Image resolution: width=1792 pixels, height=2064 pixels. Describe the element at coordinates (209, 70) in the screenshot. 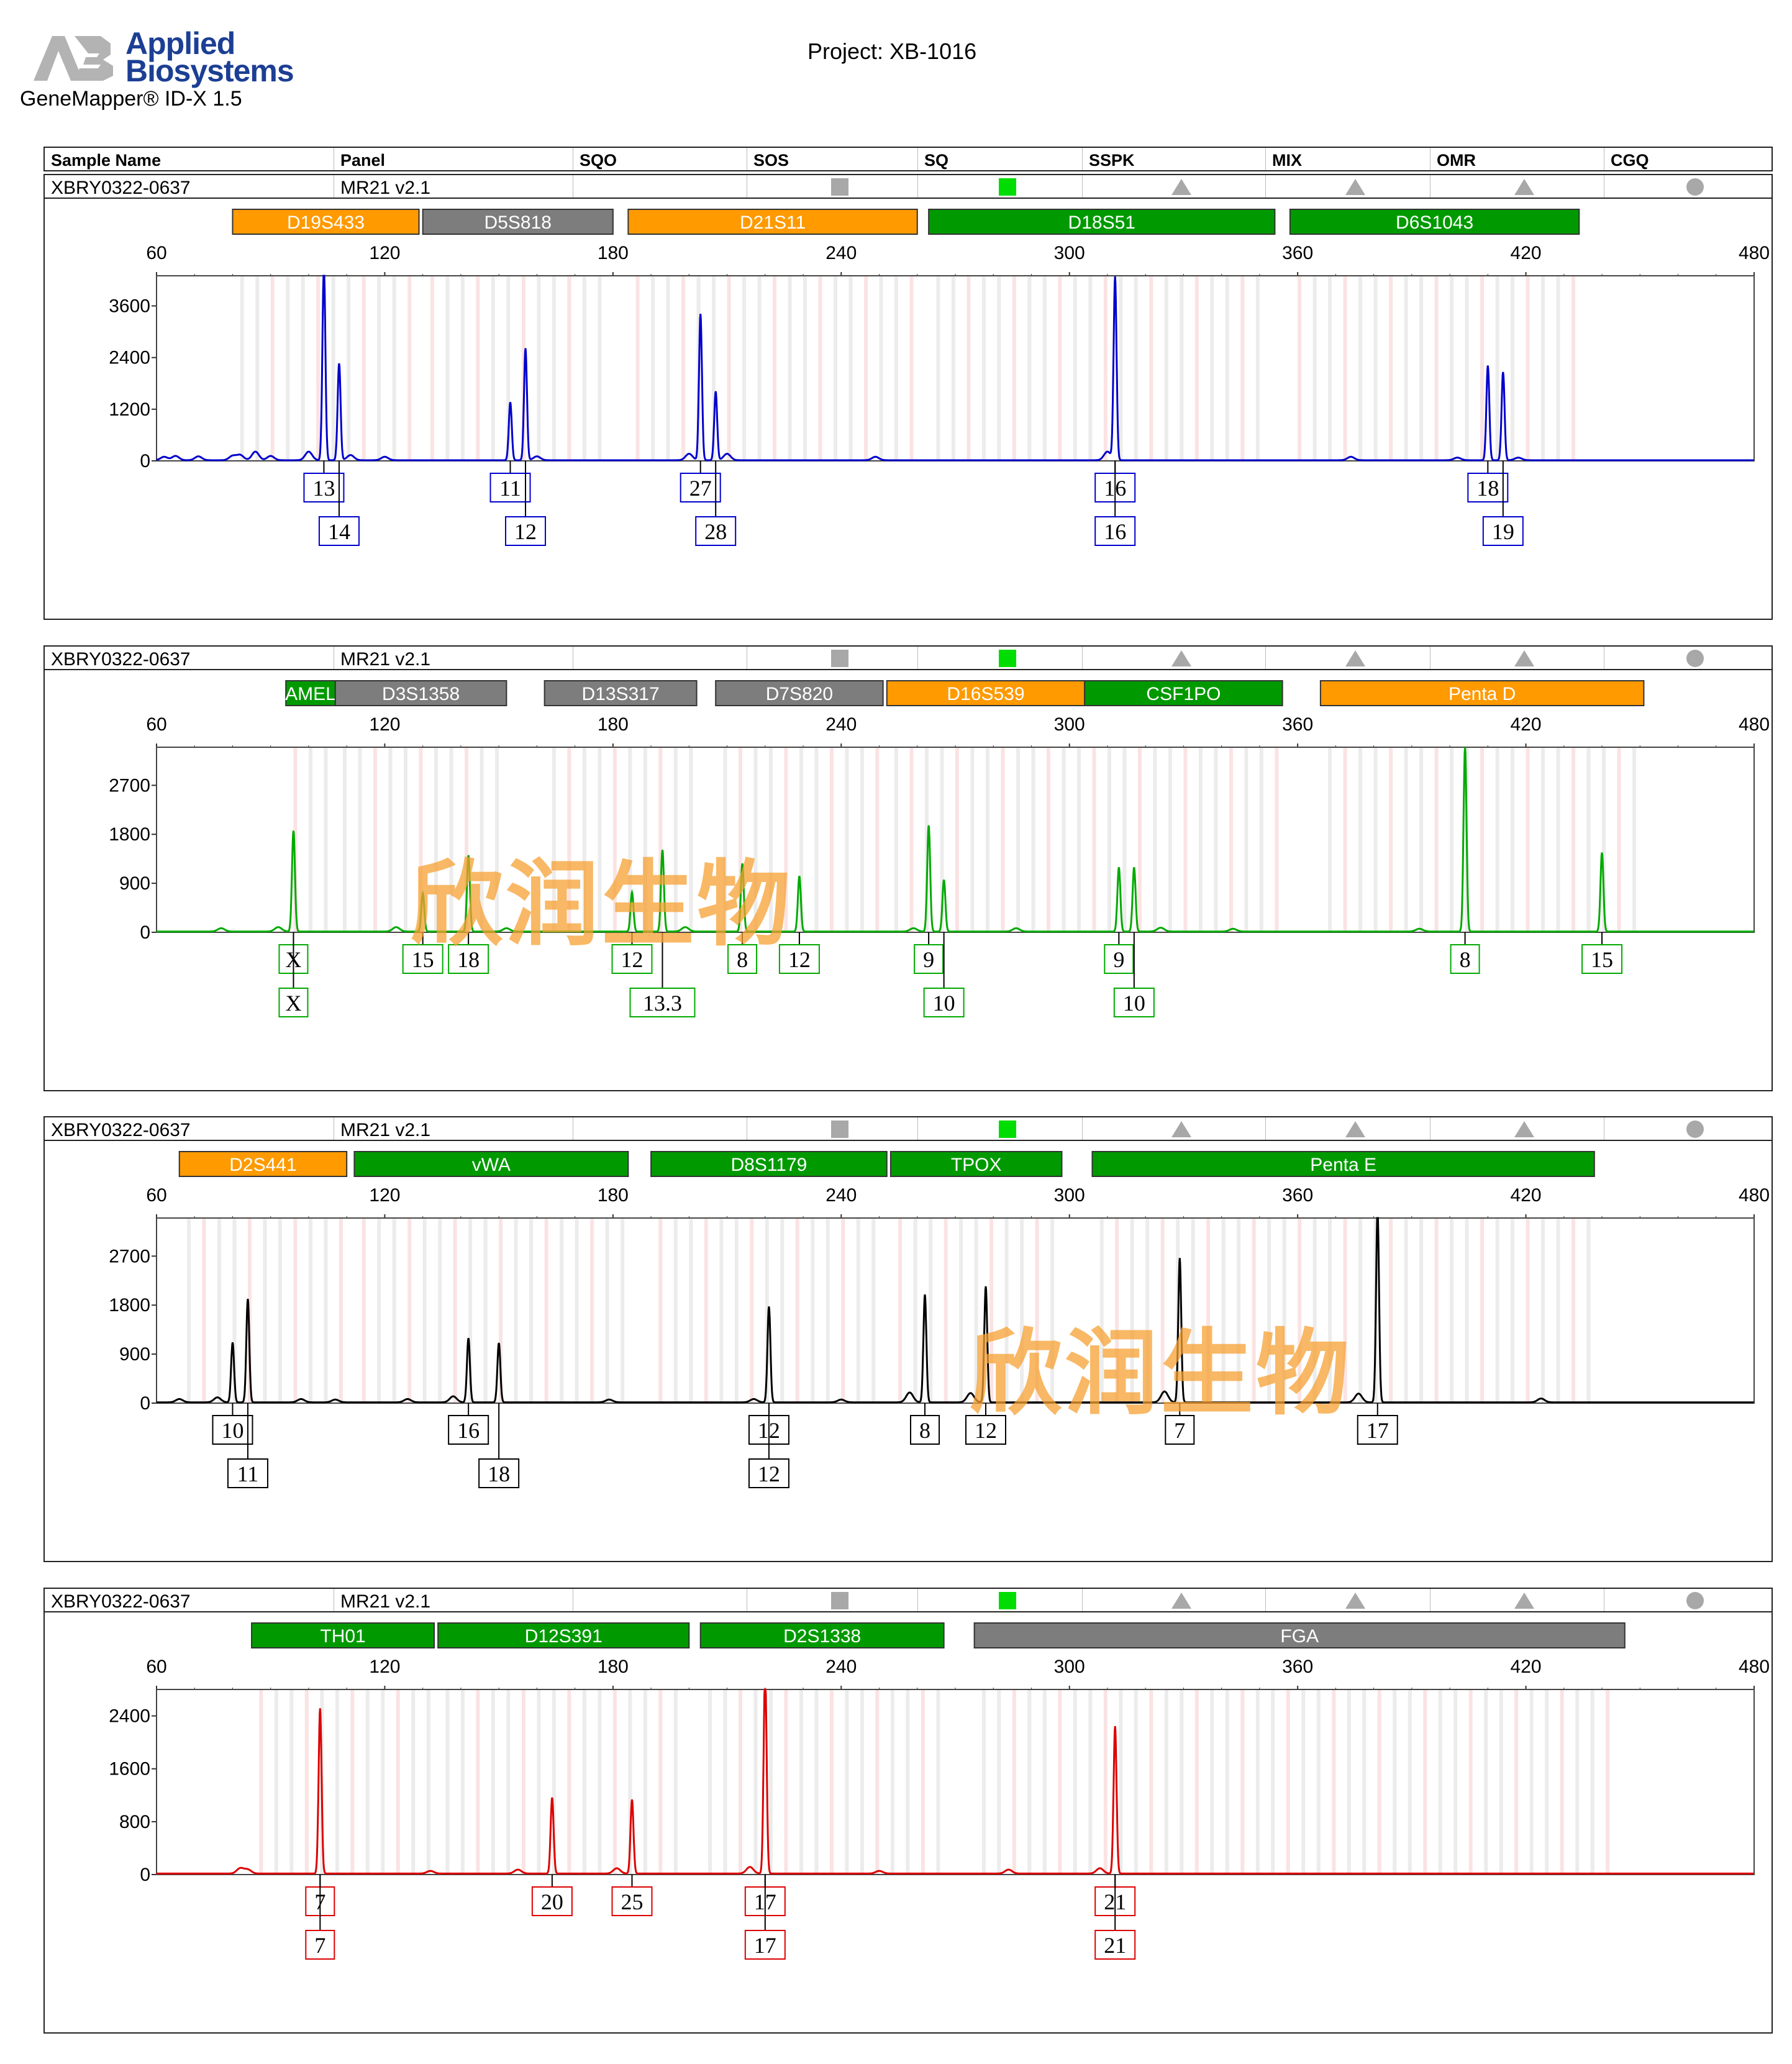

I see `brand-line-2: Biosystems` at that location.